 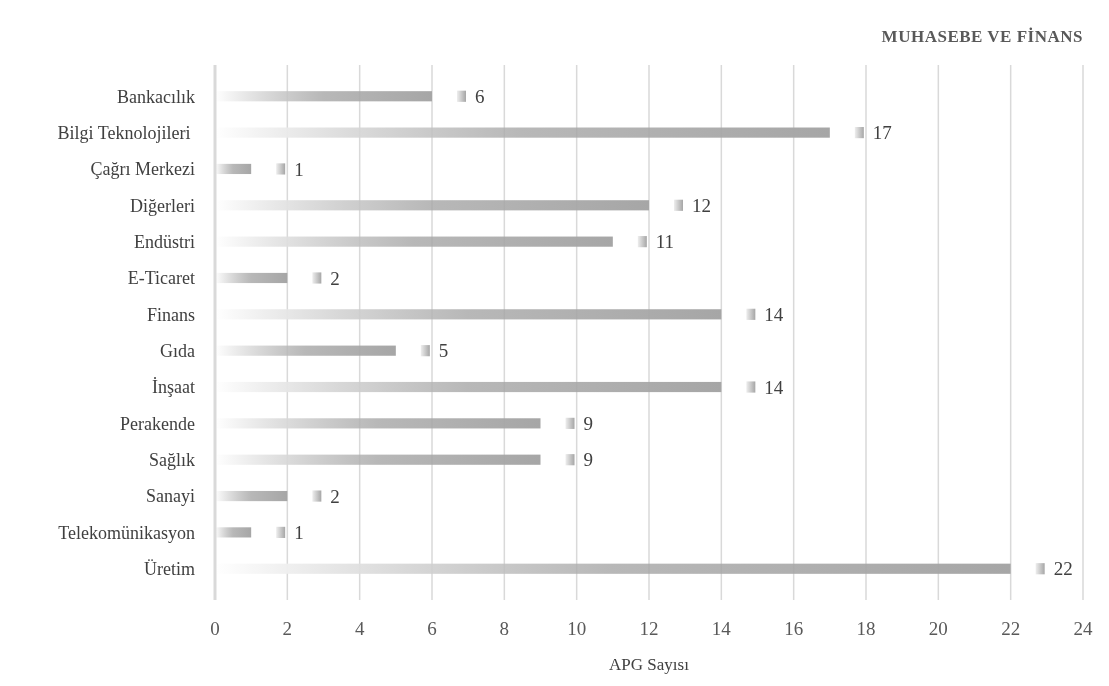 What do you see at coordinates (443, 351) in the screenshot?
I see `data-label: 5` at bounding box center [443, 351].